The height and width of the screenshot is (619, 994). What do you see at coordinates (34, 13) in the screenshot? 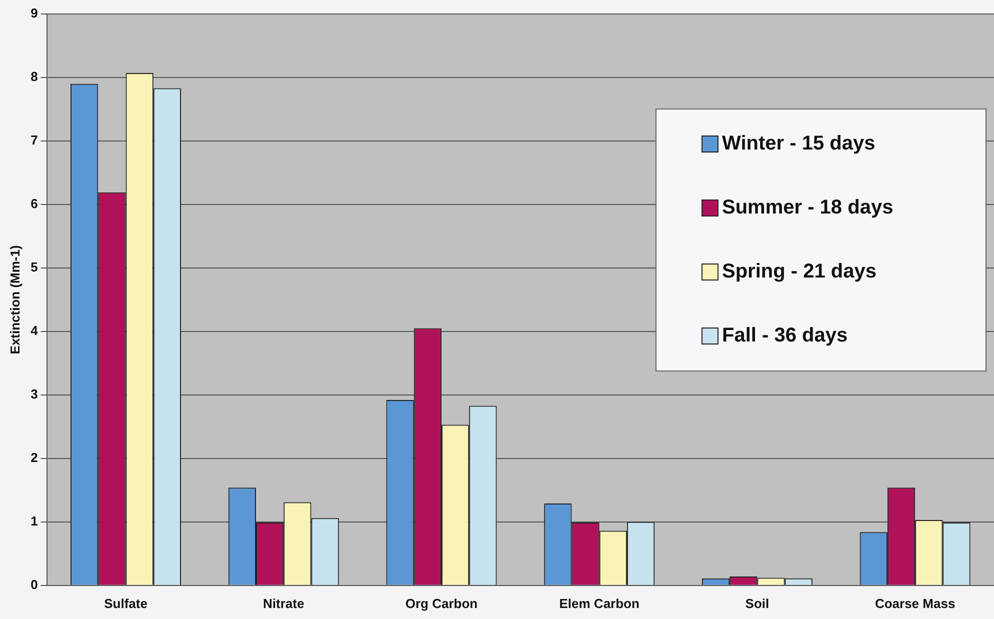
I see `y-tick-label: 9` at bounding box center [34, 13].